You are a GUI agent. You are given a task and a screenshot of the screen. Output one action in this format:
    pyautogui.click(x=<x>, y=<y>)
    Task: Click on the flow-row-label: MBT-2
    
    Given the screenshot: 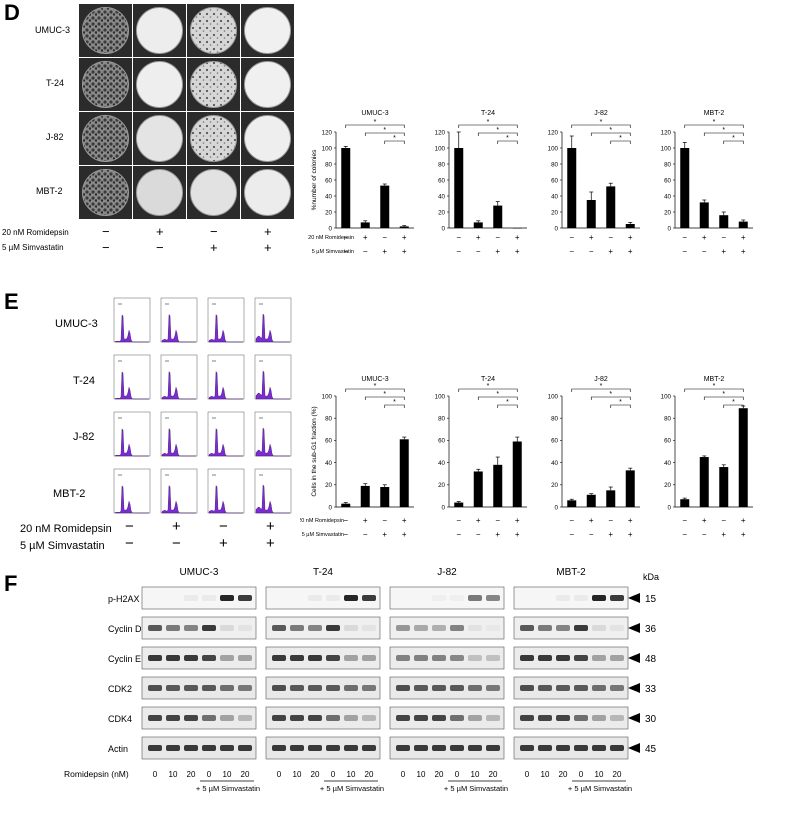 What is the action you would take?
    pyautogui.click(x=69, y=494)
    